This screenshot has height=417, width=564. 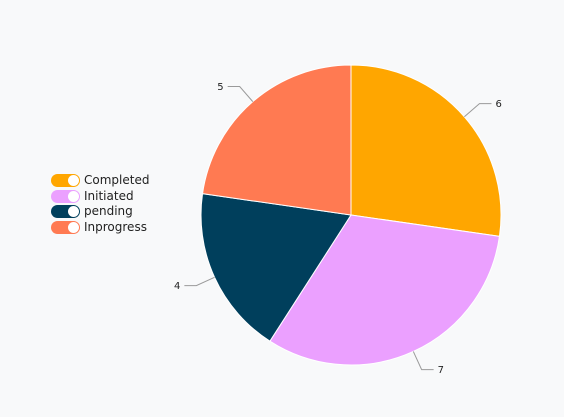 I want to click on pie-slice-inprogress, so click(x=276, y=140).